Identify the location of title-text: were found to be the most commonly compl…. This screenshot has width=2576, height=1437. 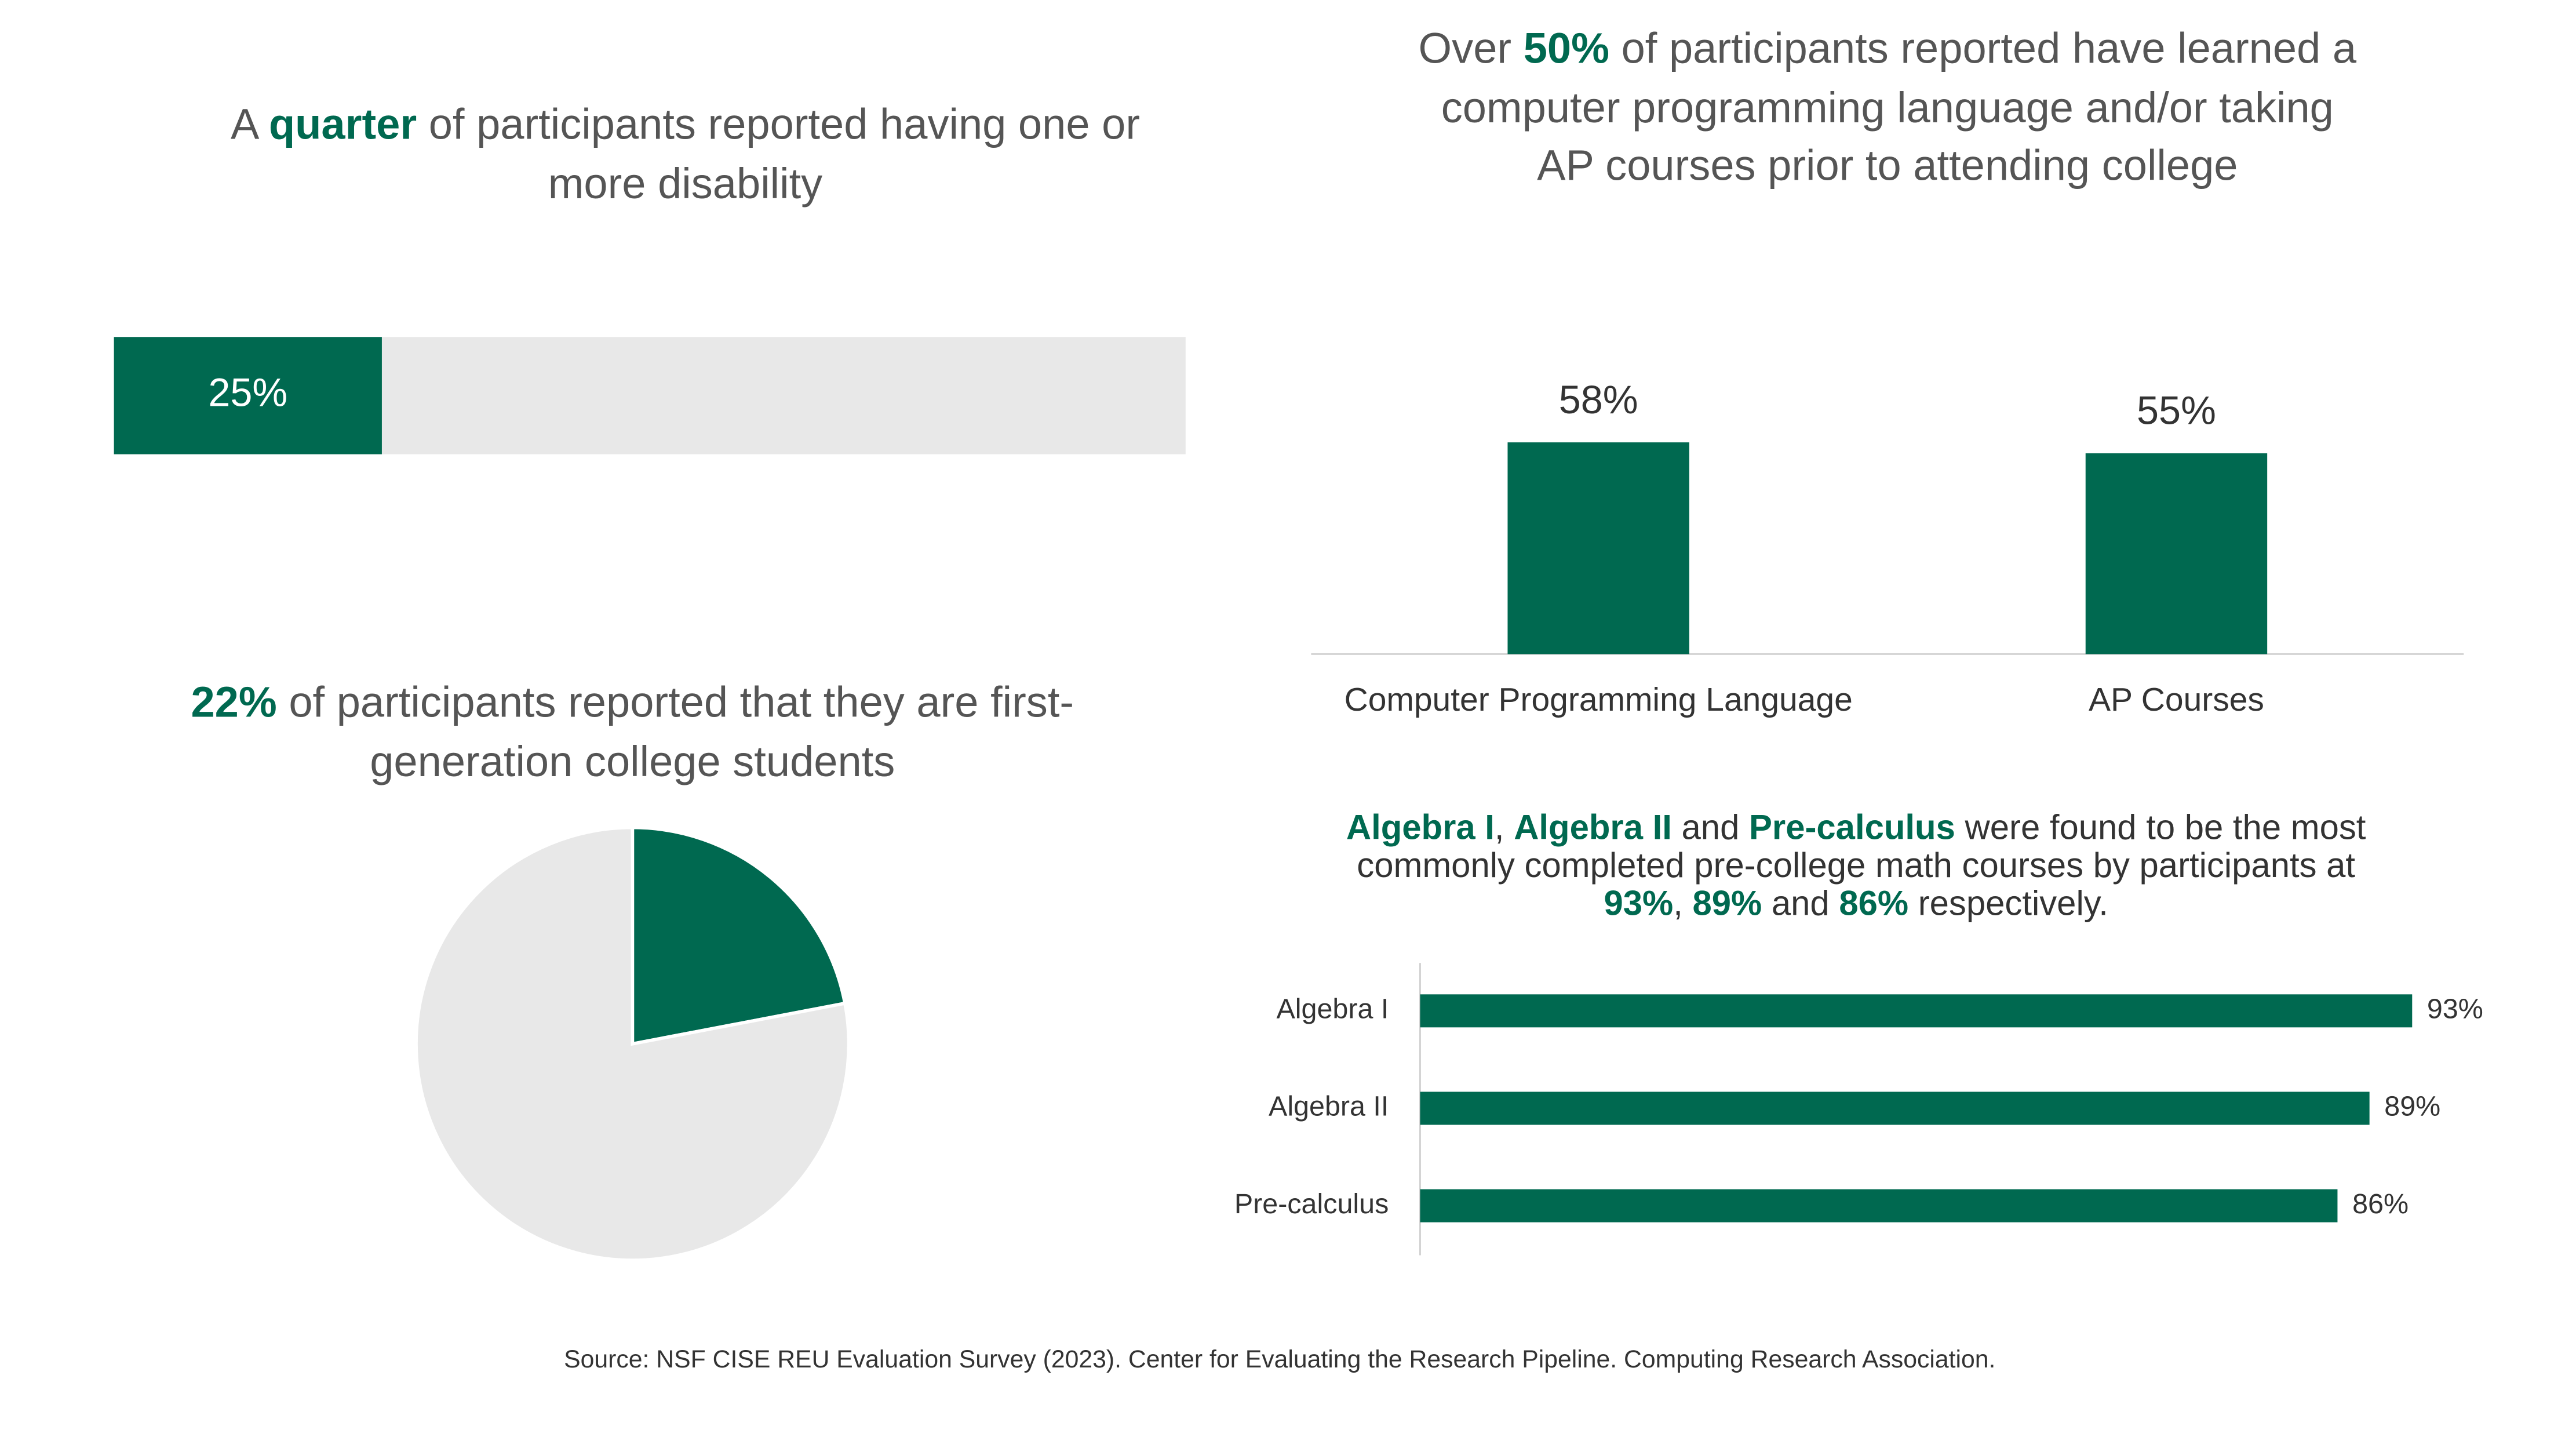
(1862, 847).